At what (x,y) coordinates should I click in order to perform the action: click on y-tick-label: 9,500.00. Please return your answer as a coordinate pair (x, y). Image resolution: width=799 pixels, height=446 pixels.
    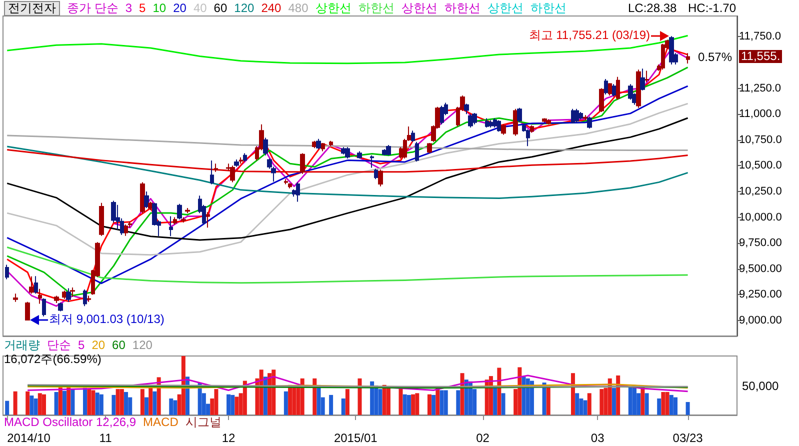
    Looking at the image, I should click on (760, 268).